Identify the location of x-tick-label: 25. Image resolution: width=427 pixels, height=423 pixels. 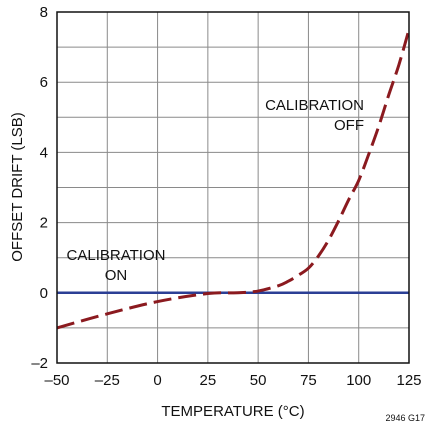
(208, 380).